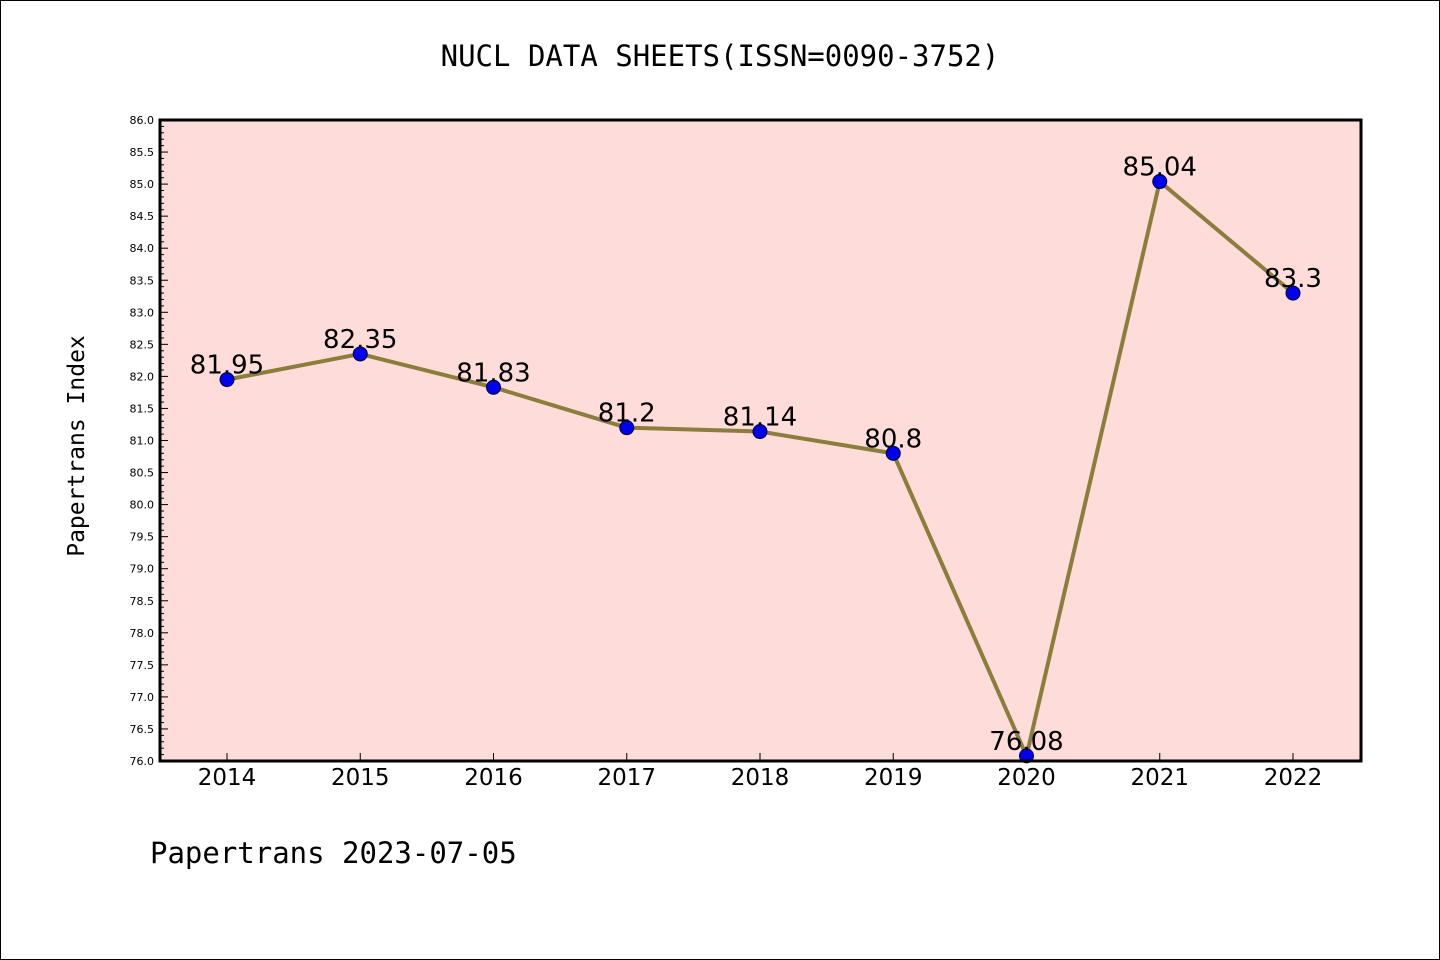  What do you see at coordinates (142, 441) in the screenshot?
I see `y-tick-label: 81.0` at bounding box center [142, 441].